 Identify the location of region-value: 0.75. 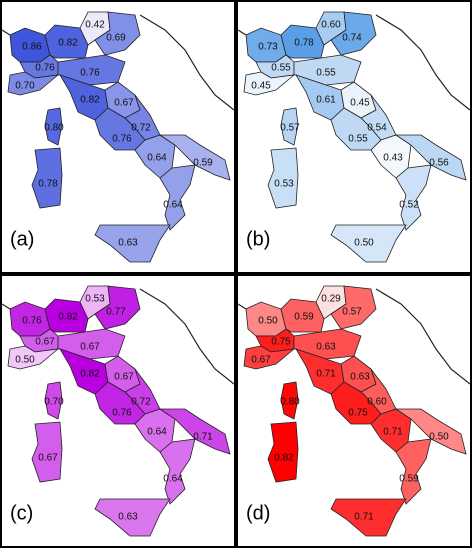
(358, 413).